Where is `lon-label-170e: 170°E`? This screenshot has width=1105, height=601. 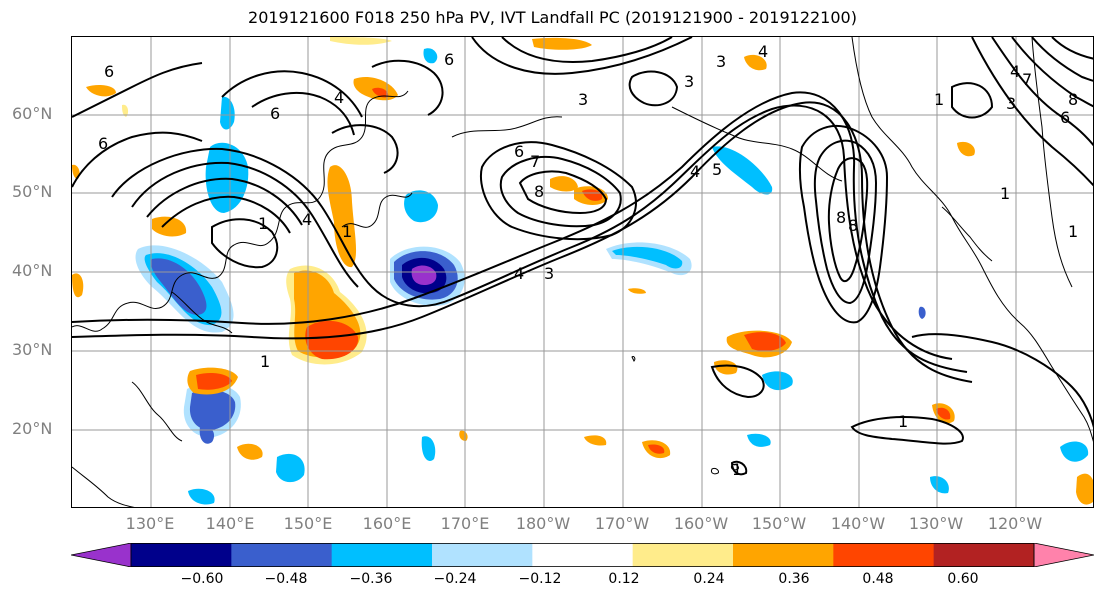 lon-label-170e: 170°E is located at coordinates (465, 523).